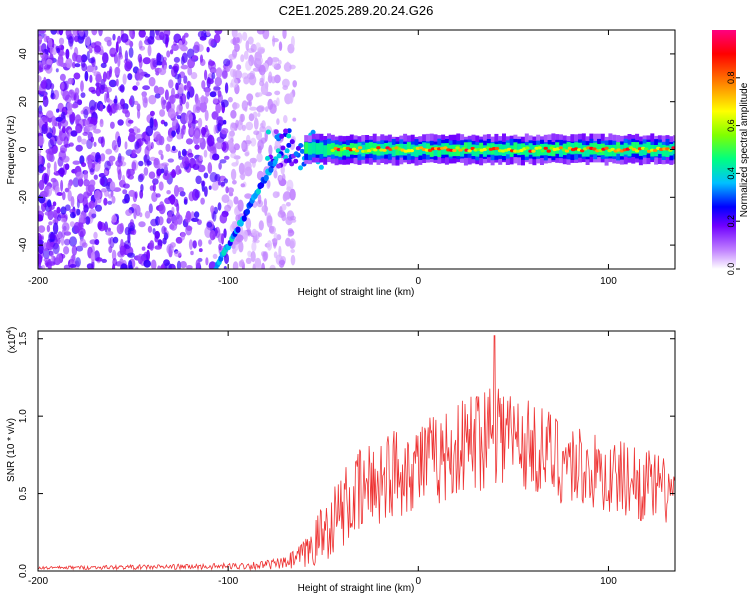 The image size is (750, 600). I want to click on colorbar-tick-label: 0.0, so click(731, 269).